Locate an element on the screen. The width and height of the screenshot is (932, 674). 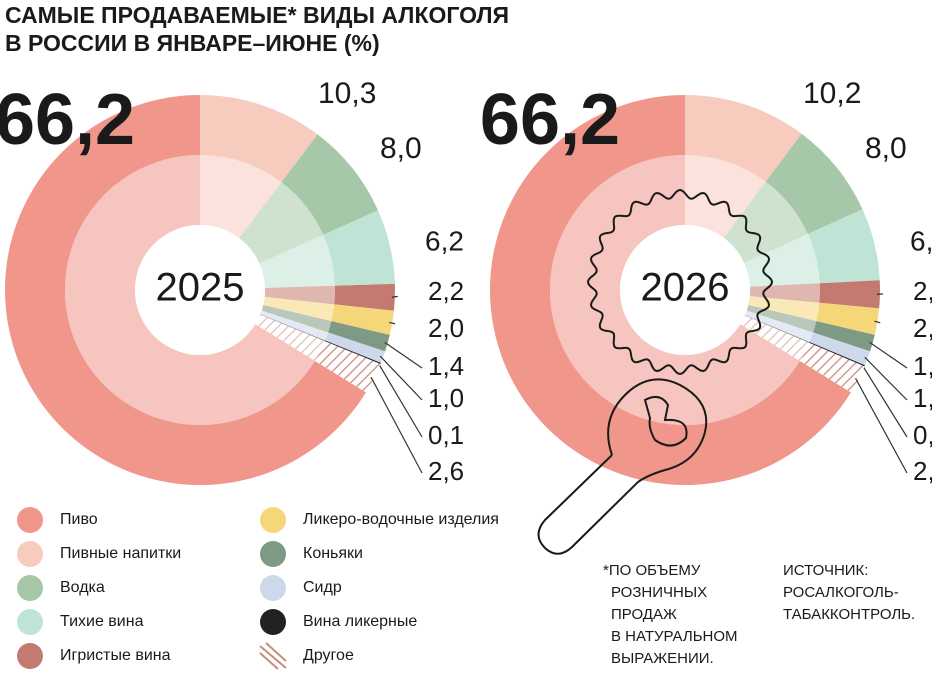
legend-label: Другое is located at coordinates (328, 655).